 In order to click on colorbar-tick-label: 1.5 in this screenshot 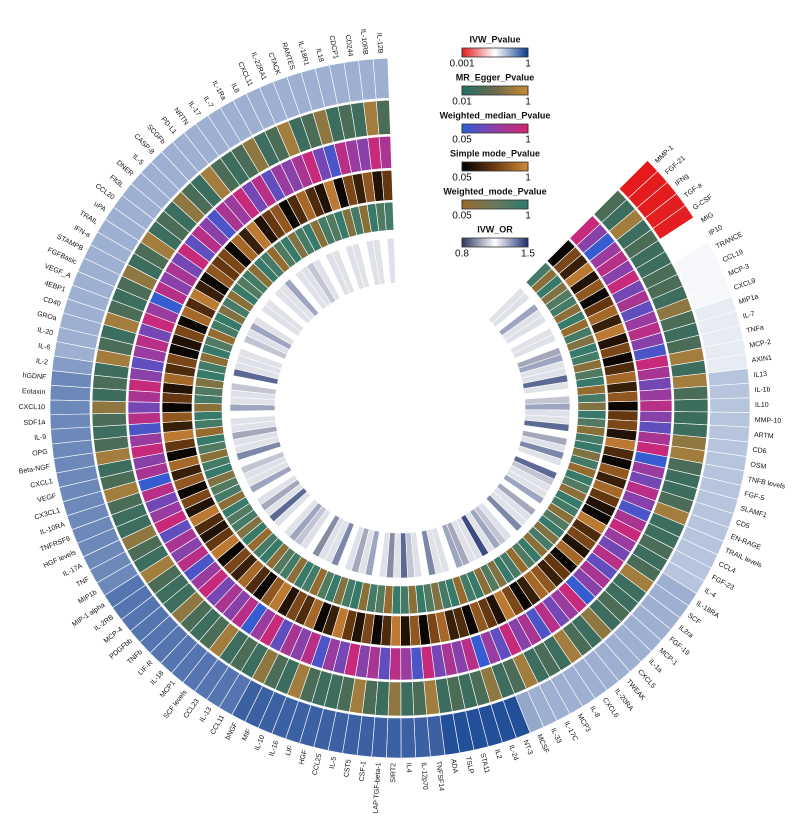, I will do `click(528, 254)`.